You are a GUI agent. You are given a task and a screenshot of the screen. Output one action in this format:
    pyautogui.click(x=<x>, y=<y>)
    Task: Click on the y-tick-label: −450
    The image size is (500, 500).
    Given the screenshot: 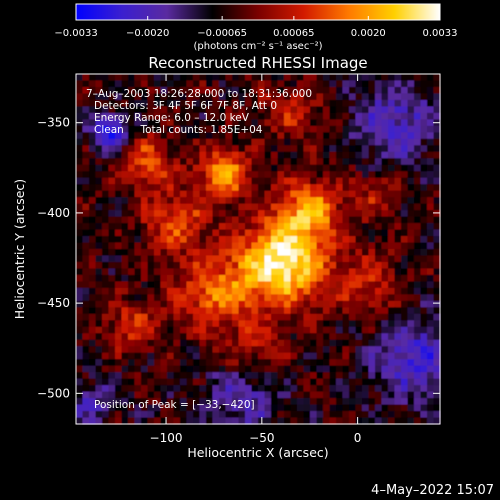 What is the action you would take?
    pyautogui.click(x=53, y=303)
    